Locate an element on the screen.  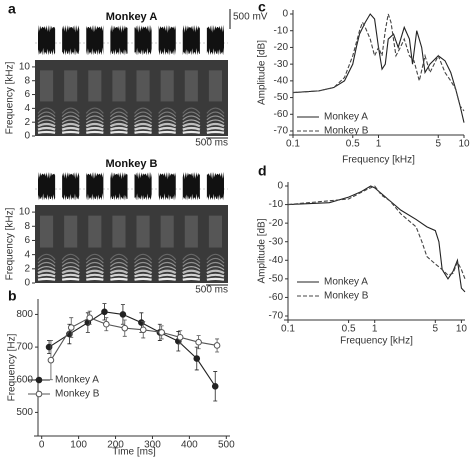
x-tick-label: 300 is located at coordinates (152, 445).